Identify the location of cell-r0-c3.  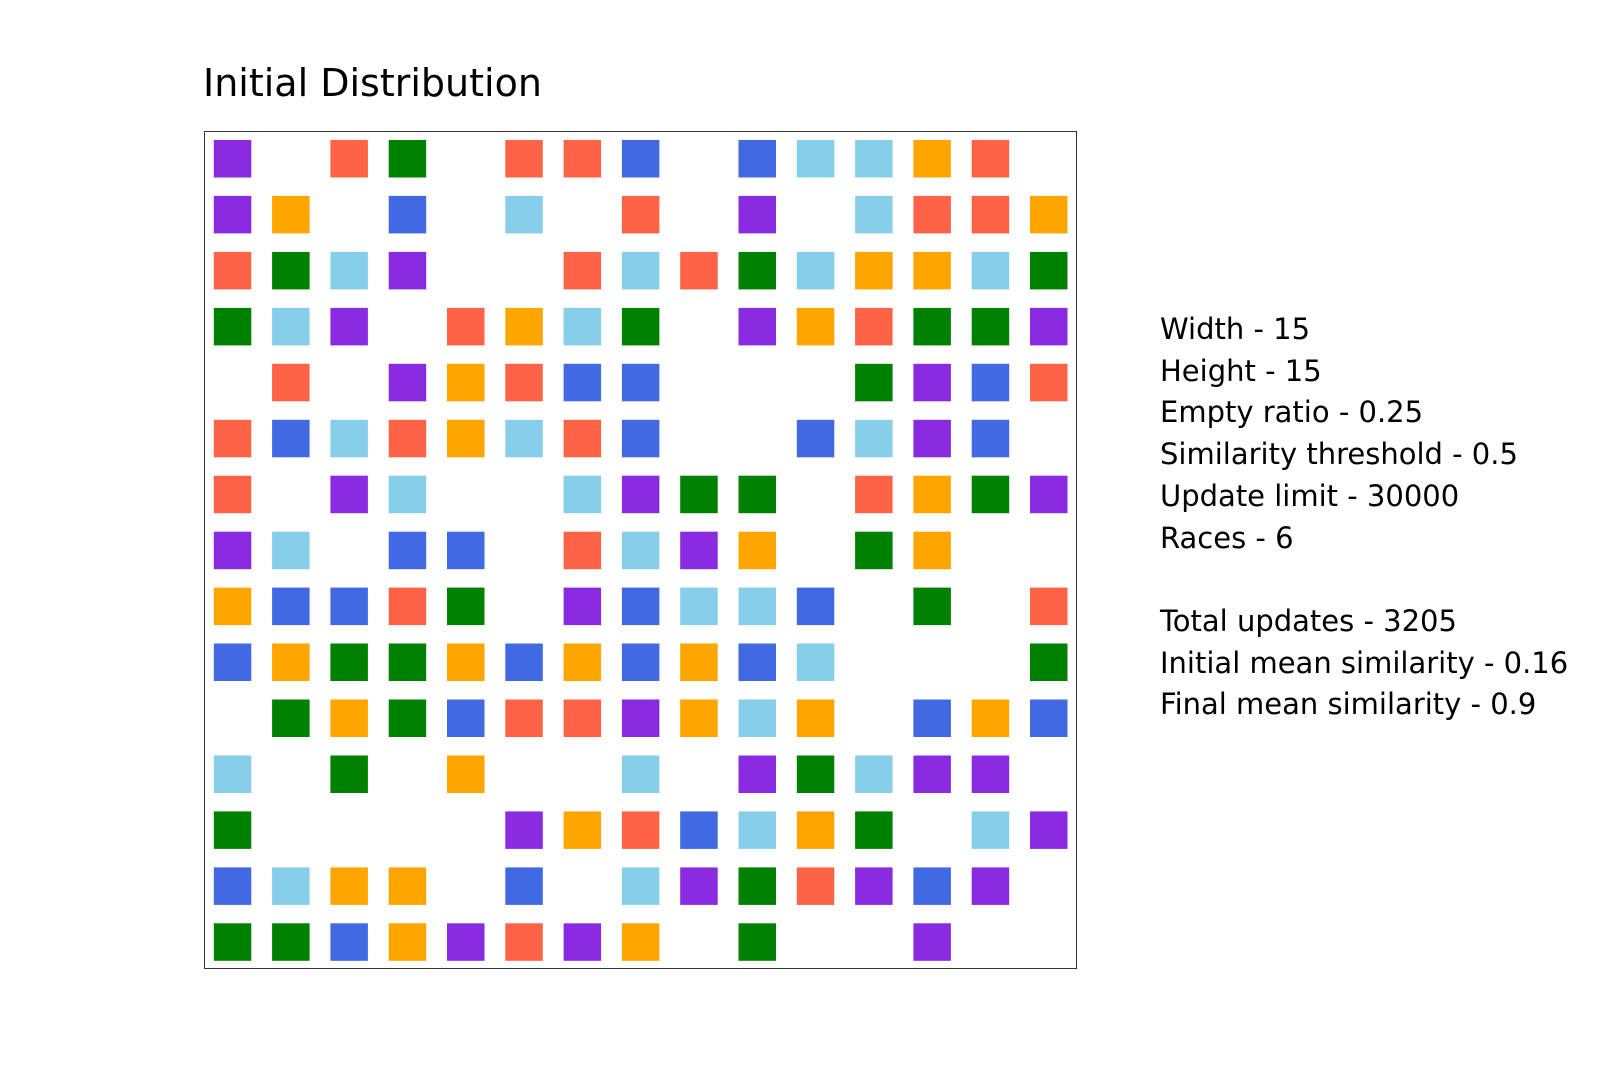
(407, 159).